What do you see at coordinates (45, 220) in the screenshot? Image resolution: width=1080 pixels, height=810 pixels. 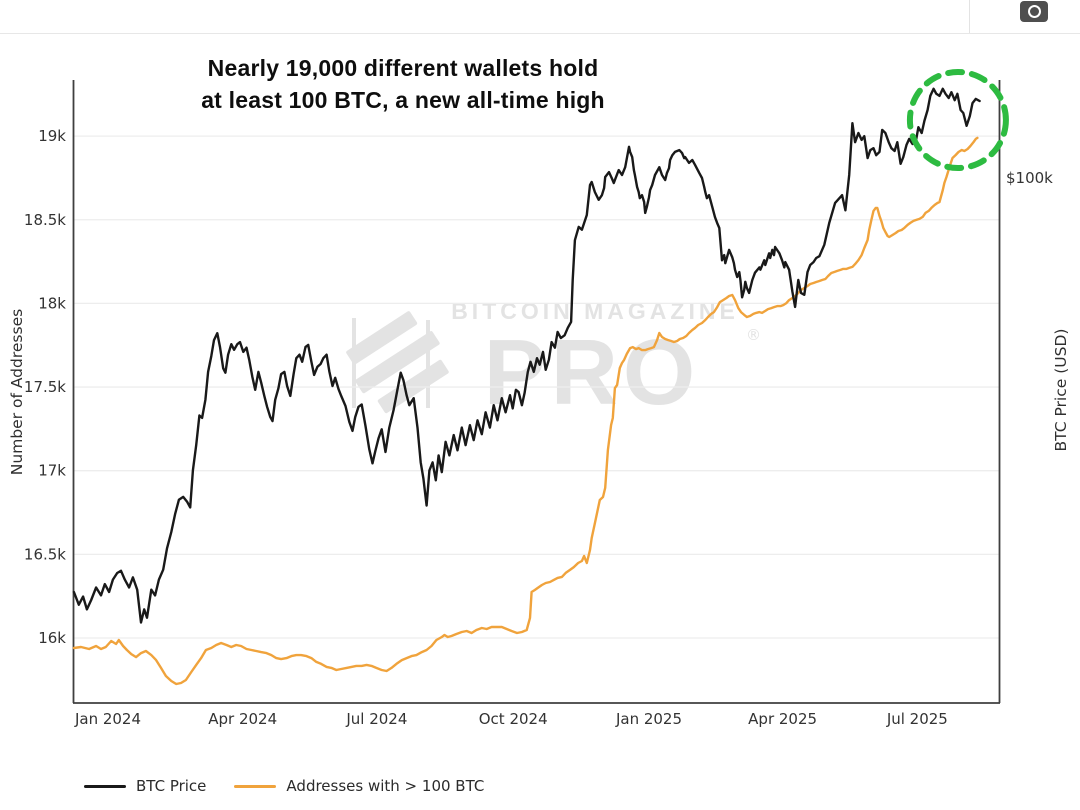 I see `left-axis-tick: 18.5k` at bounding box center [45, 220].